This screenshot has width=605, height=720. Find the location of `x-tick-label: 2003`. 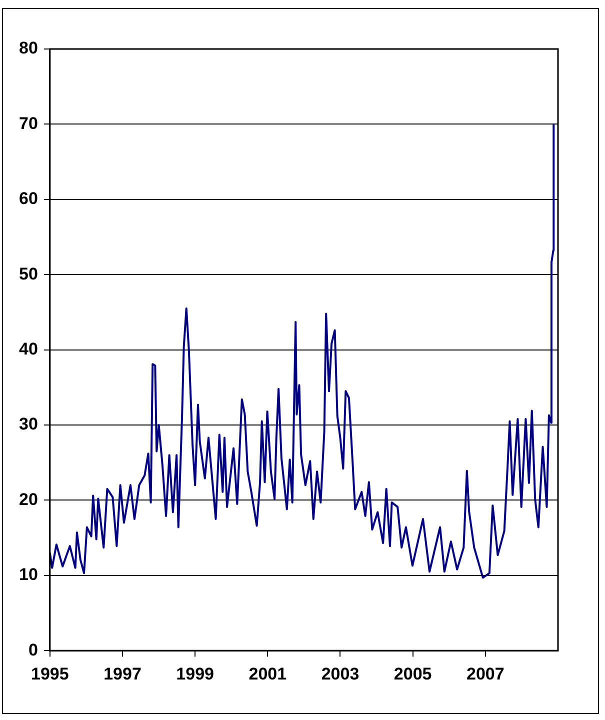

x-tick-label: 2003 is located at coordinates (340, 674).